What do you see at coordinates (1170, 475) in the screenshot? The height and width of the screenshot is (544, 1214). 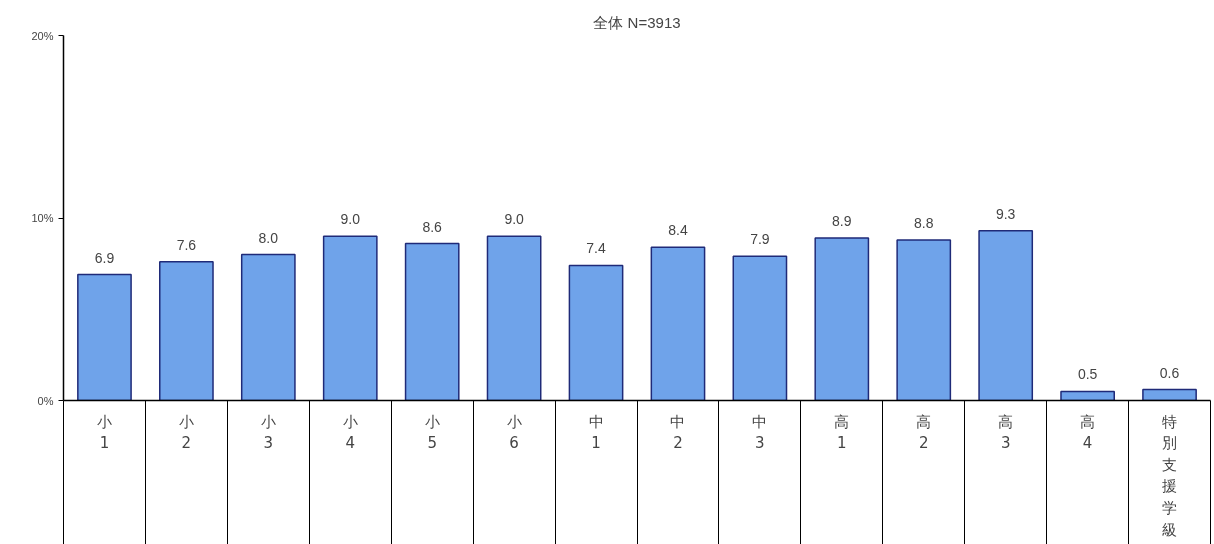 I see `x-tick-label: 特別支援学級` at bounding box center [1170, 475].